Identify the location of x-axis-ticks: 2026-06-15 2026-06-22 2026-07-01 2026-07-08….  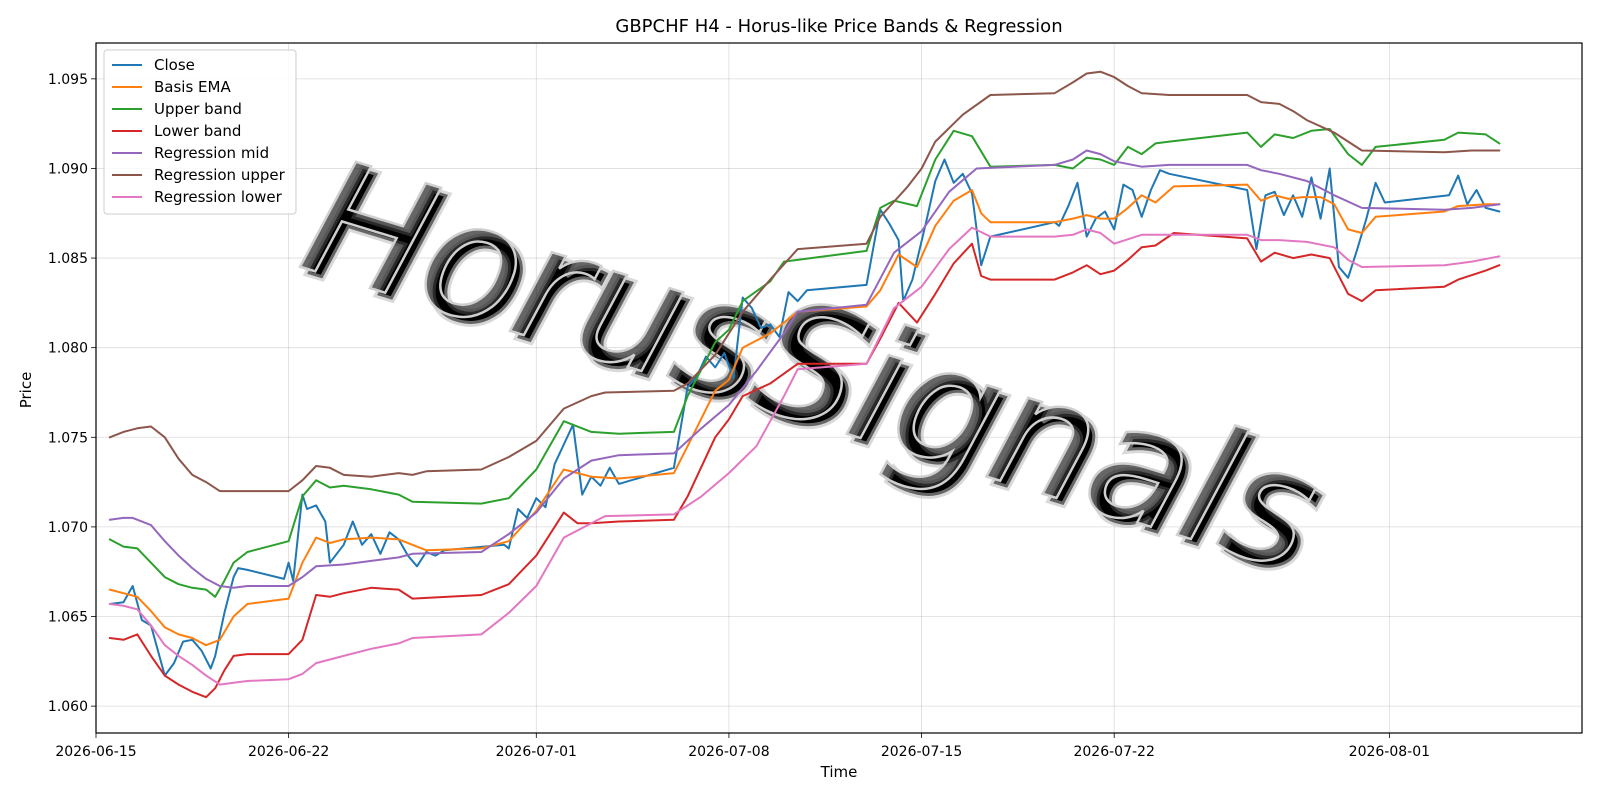
(742, 746).